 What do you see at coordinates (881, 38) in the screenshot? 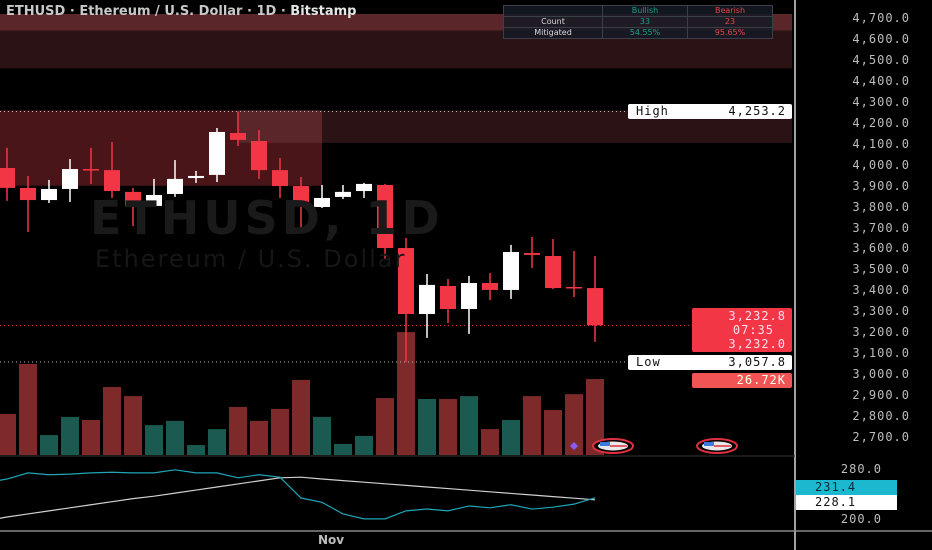
I see `price-tick: 4,600.0` at bounding box center [881, 38].